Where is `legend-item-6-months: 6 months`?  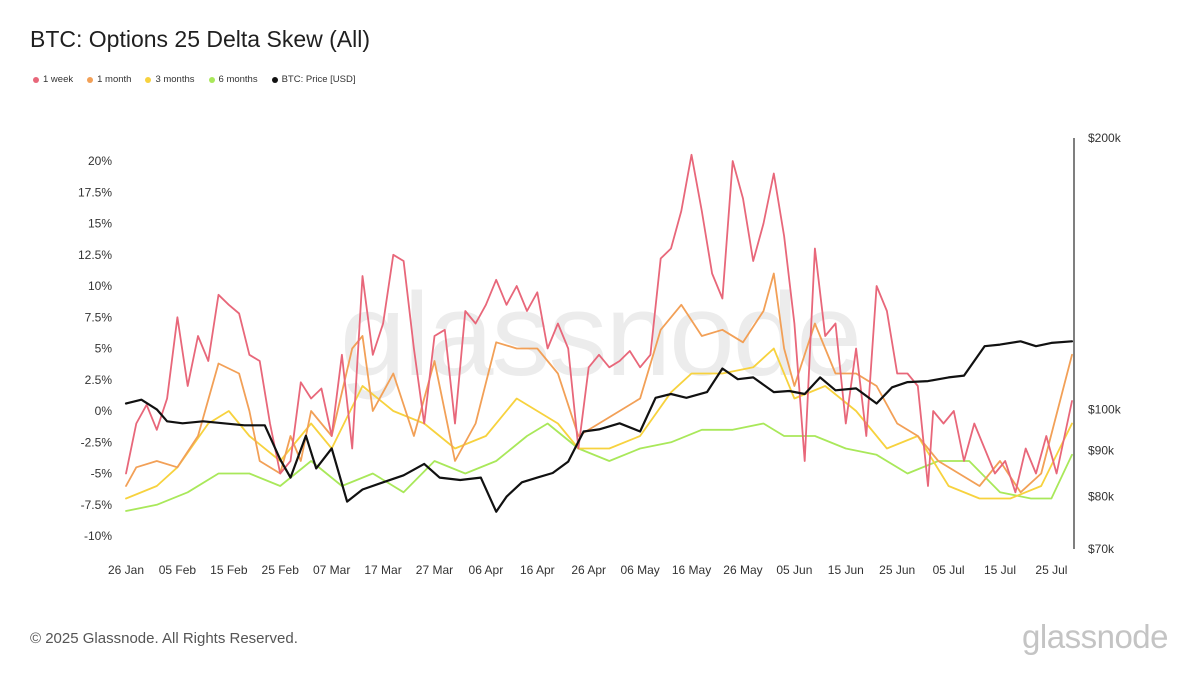
legend-item-6-months: 6 months is located at coordinates (233, 79).